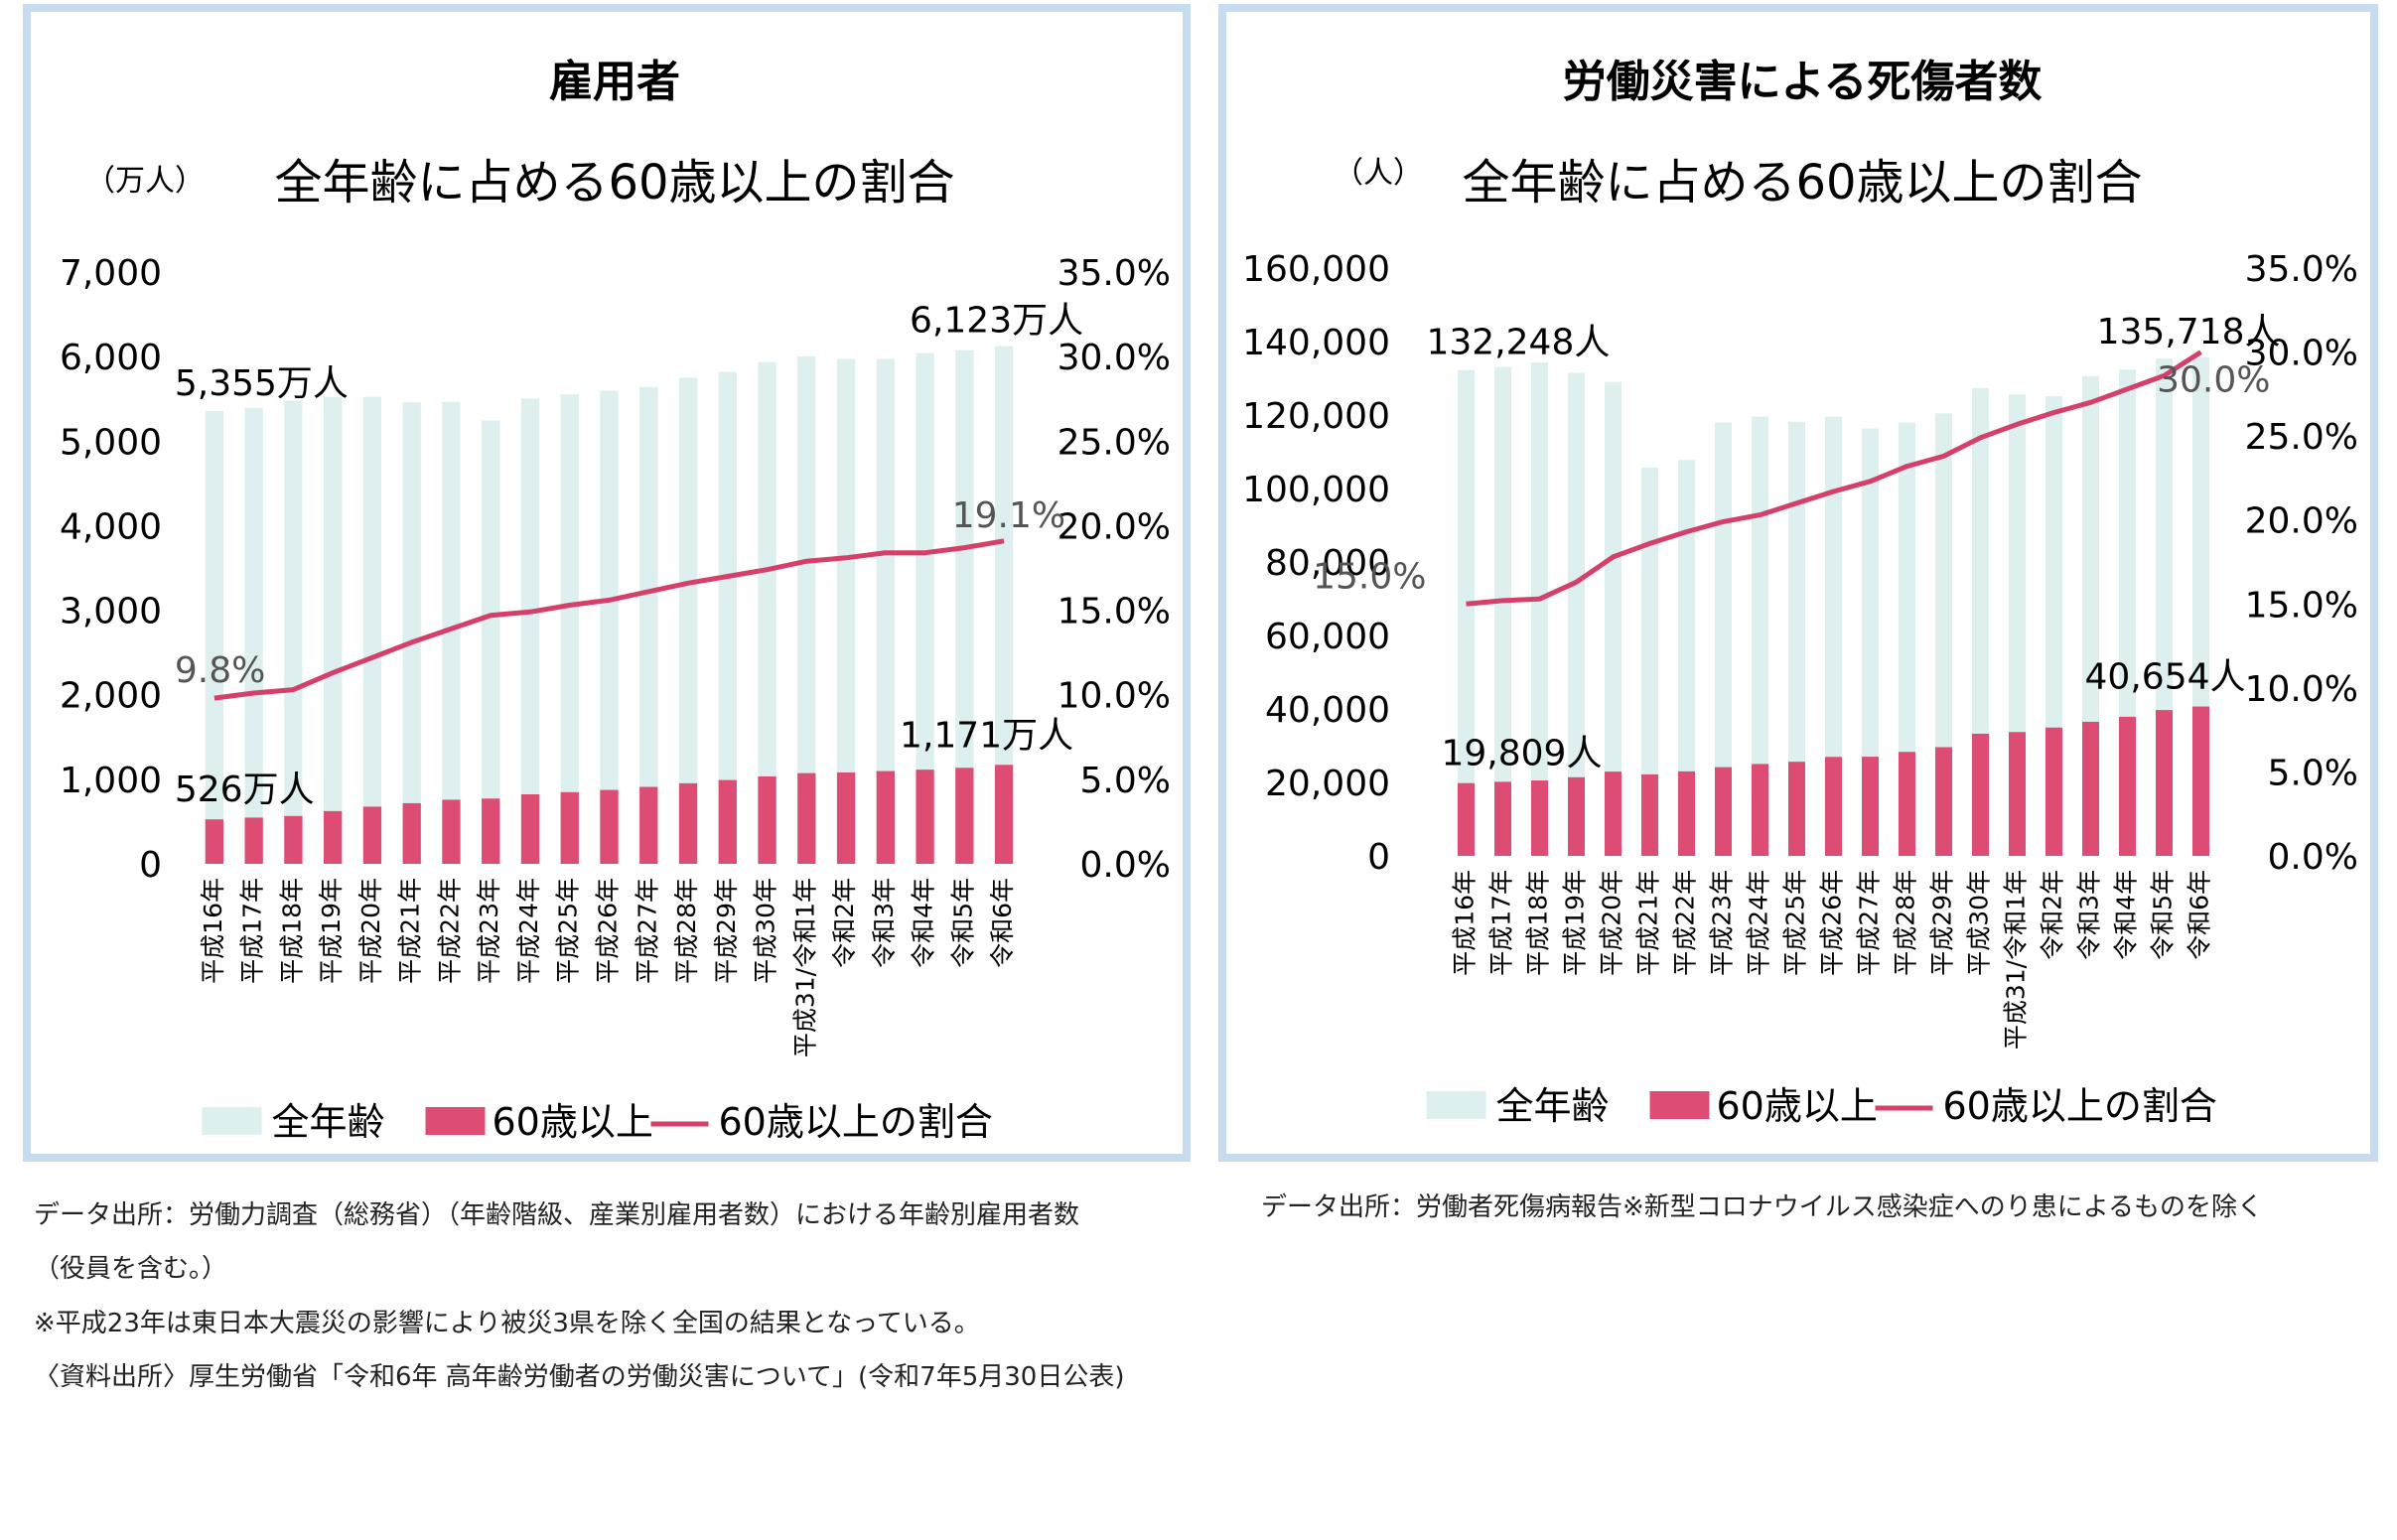  What do you see at coordinates (2301, 269) in the screenshot?
I see `y-right-tick-label: 35.0%` at bounding box center [2301, 269].